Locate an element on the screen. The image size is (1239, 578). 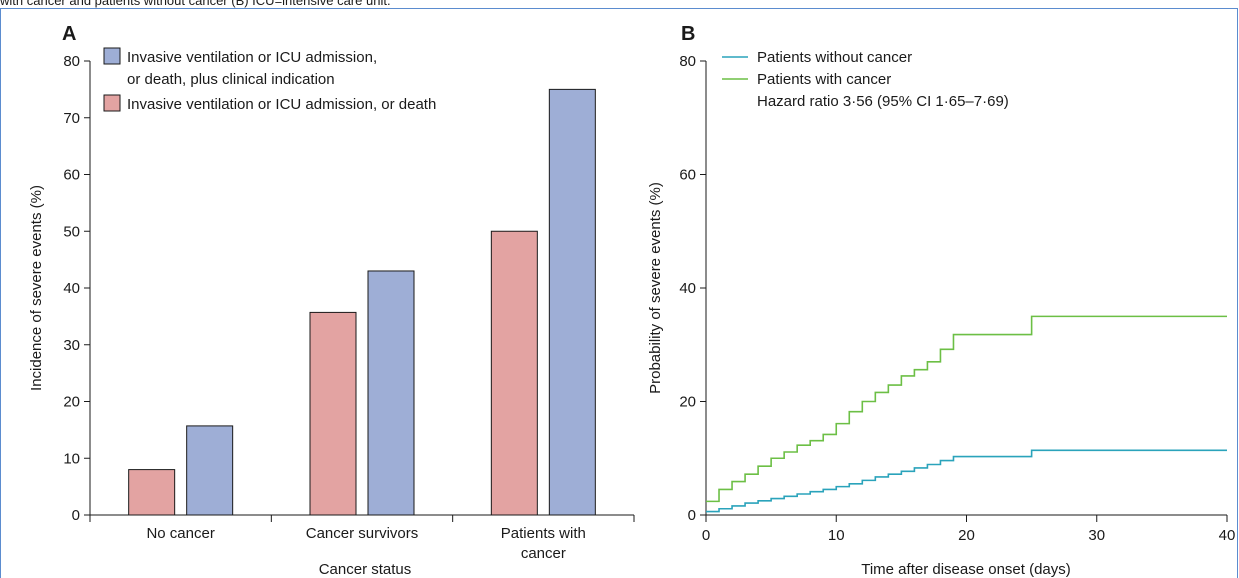
panel-b-x-tick-label: 10 is located at coordinates (836, 535).